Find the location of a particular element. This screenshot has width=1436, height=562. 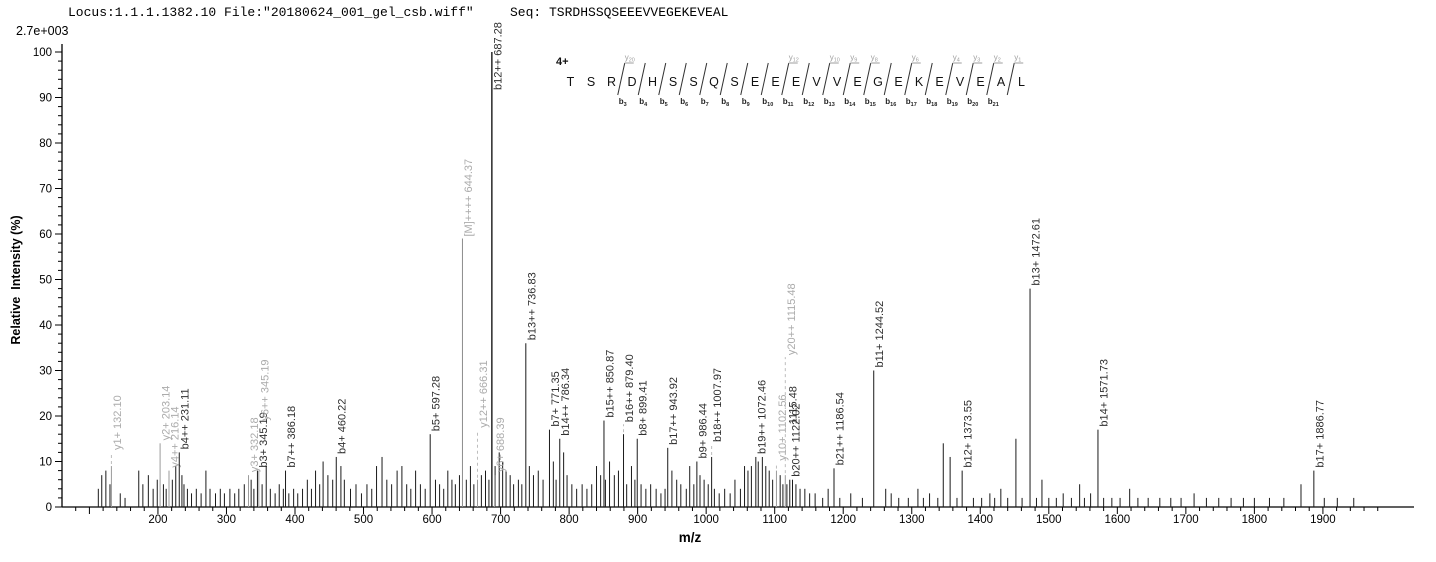

y-ion-label: y9 is located at coordinates (853, 58).